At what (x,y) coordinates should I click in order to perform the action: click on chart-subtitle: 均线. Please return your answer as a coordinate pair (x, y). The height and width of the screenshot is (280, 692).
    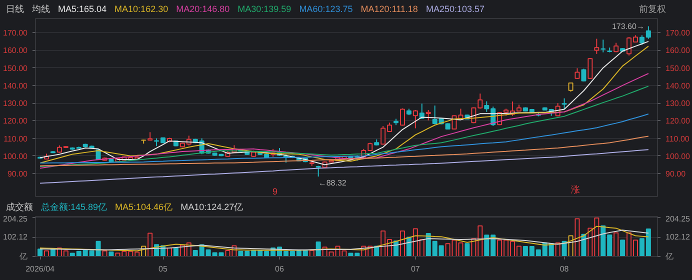
    Looking at the image, I should click on (41, 9).